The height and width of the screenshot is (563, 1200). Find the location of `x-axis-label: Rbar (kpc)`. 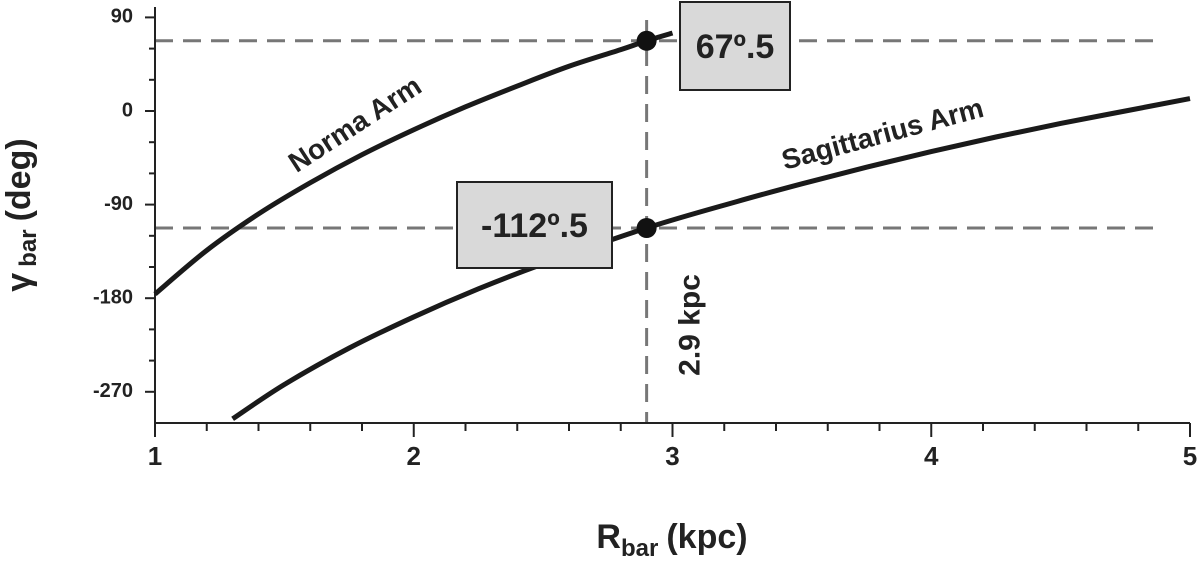

x-axis-label: Rbar (kpc) is located at coordinates (671, 540).